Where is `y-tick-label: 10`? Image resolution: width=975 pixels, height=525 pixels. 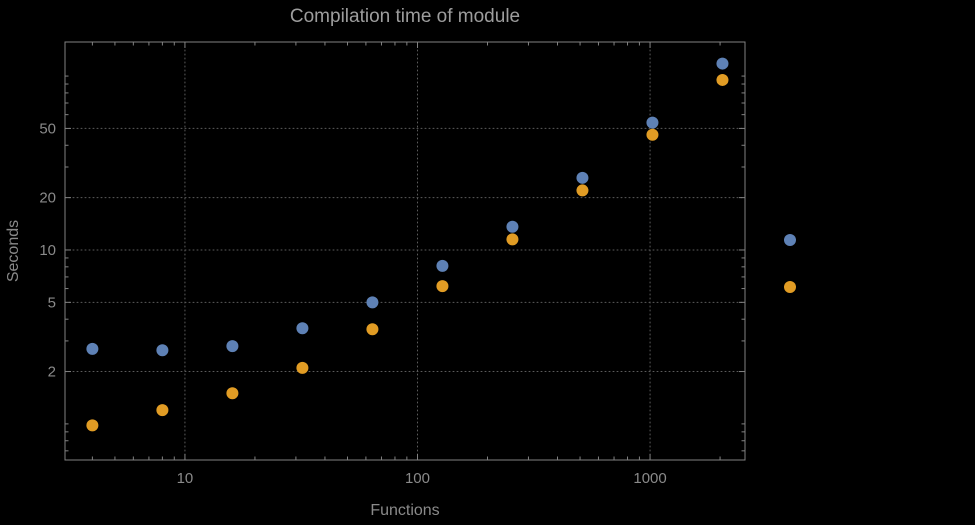 y-tick-label: 10 is located at coordinates (47, 250).